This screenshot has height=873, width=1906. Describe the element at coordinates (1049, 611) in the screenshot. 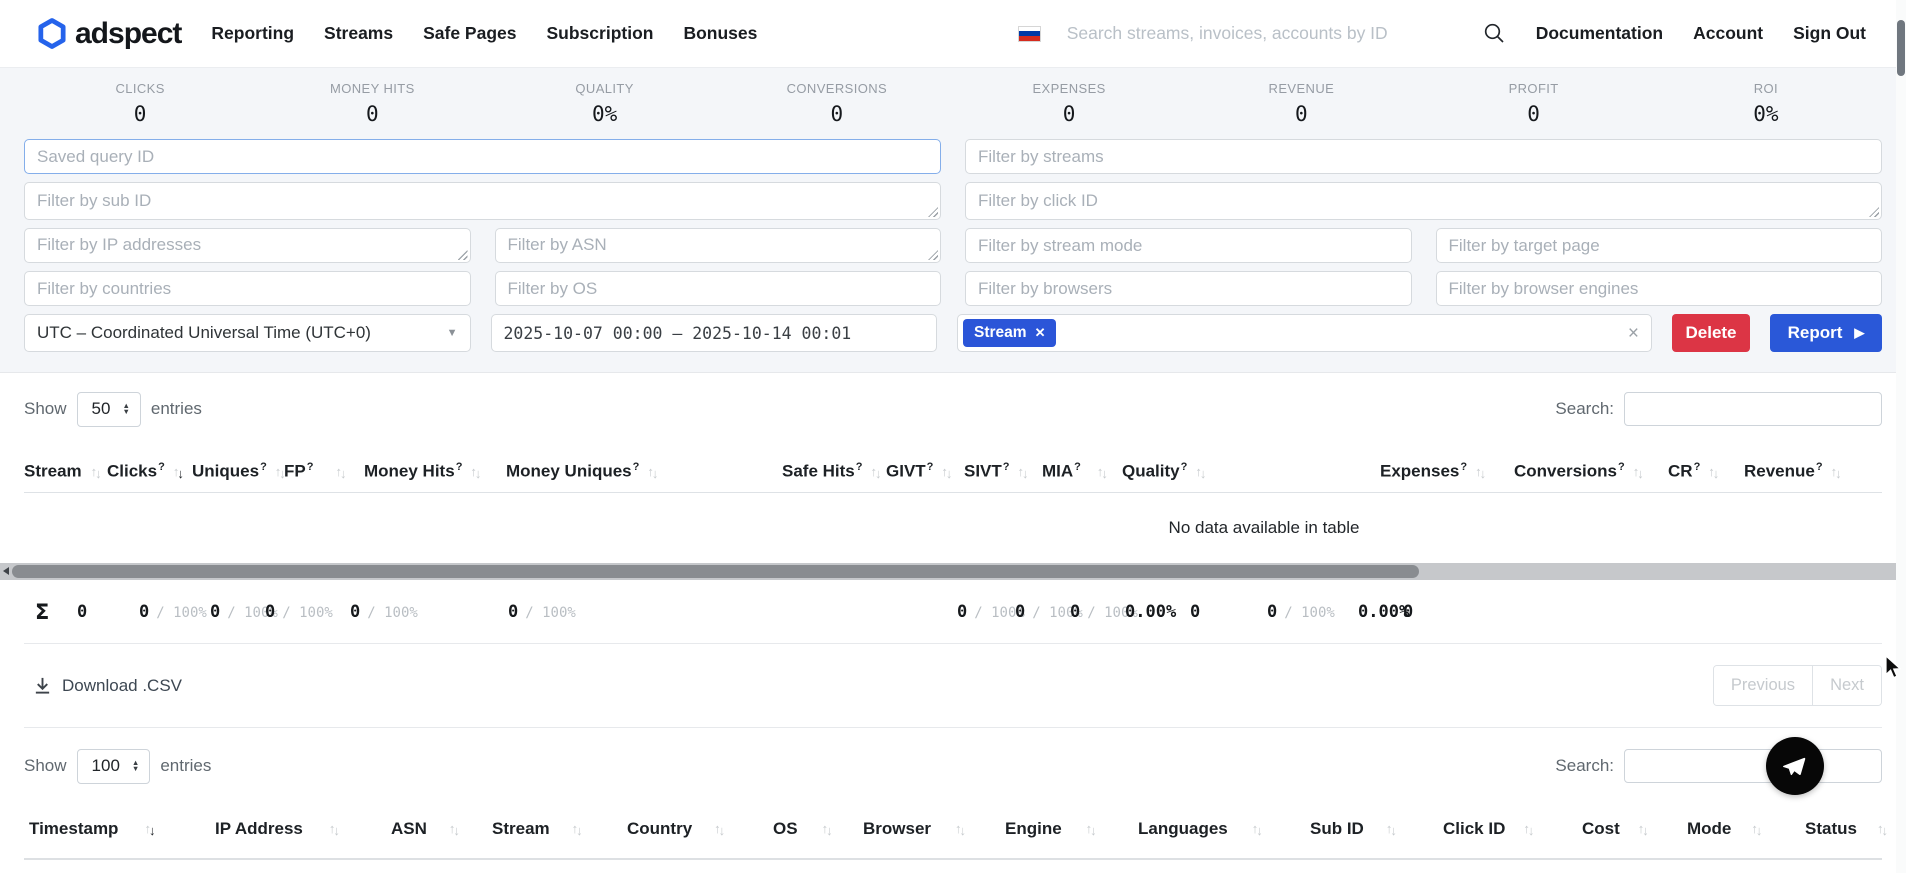

I see `totals-sivt: 0/ 100%` at that location.